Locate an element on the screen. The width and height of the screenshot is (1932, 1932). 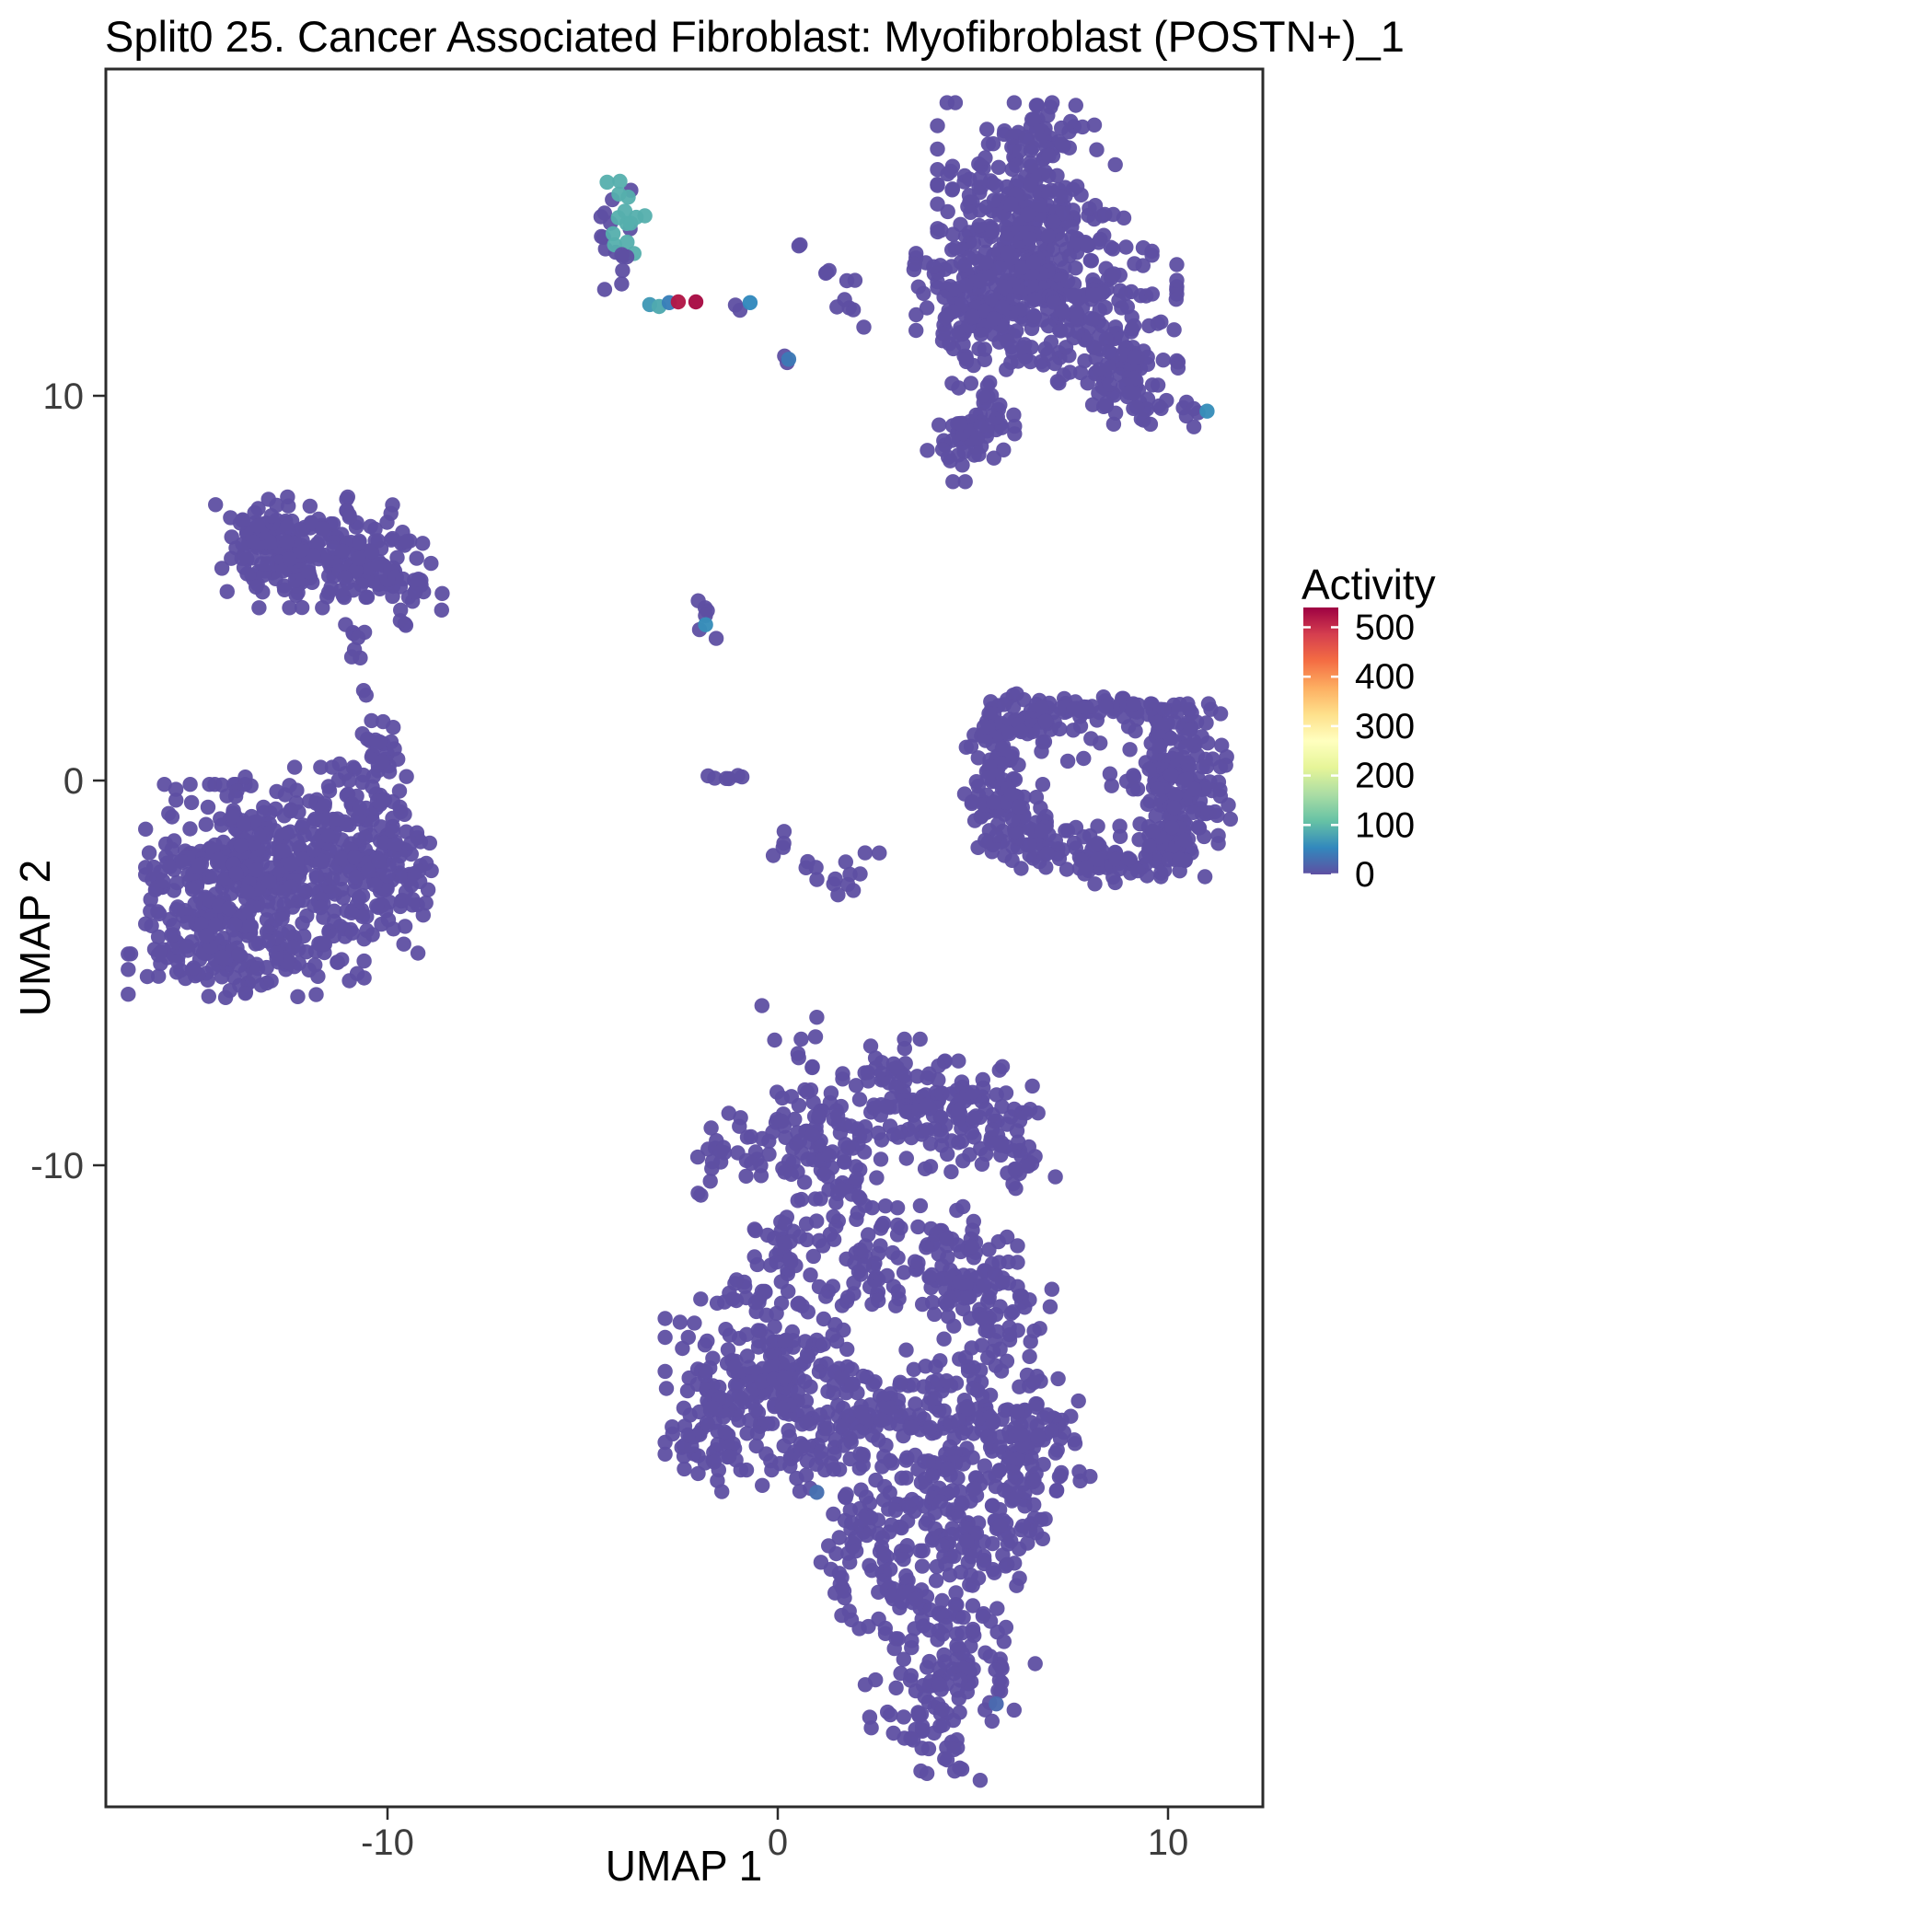
legend-tick-label: 400 is located at coordinates (1385, 677).